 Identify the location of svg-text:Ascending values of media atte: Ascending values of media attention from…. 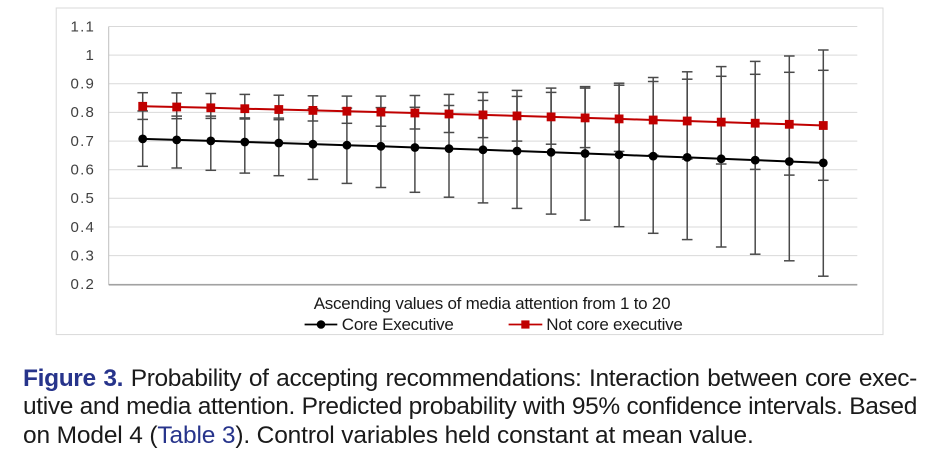
(492, 303).